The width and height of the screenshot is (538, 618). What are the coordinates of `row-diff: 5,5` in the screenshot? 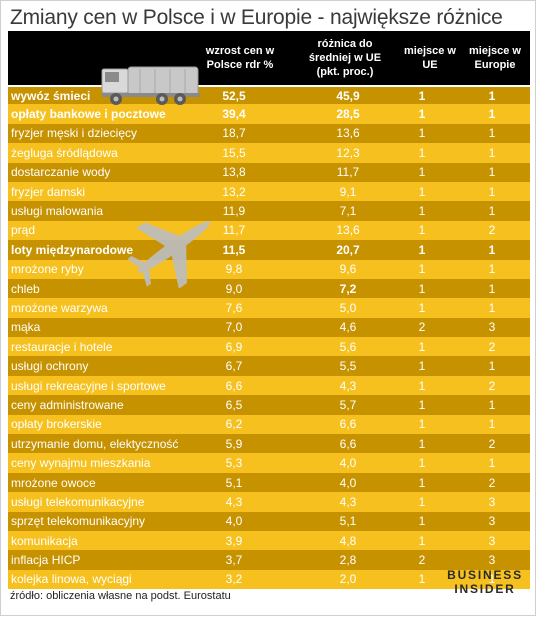 It's located at (348, 366).